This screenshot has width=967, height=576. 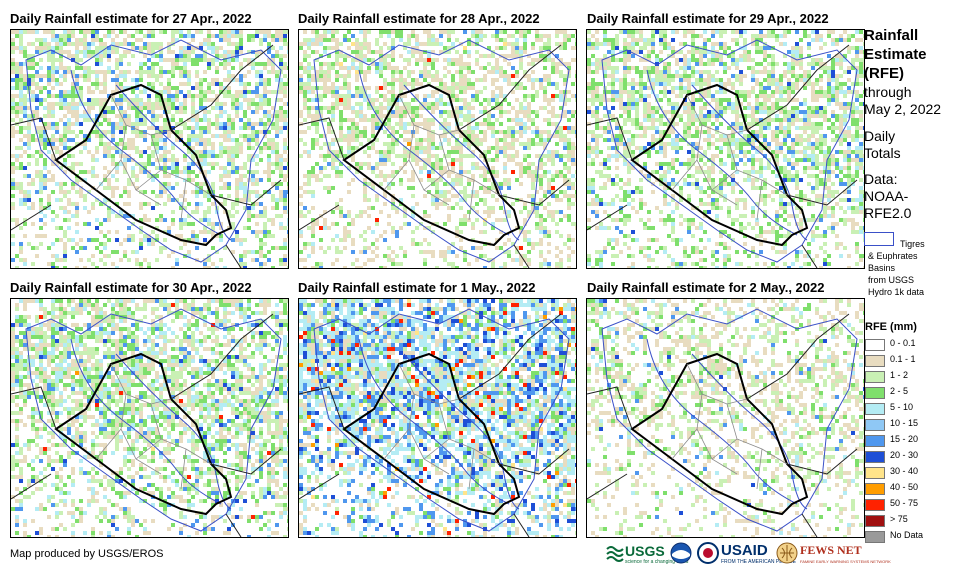 What do you see at coordinates (904, 455) in the screenshot?
I see `legend-label: 20 - 30` at bounding box center [904, 455].